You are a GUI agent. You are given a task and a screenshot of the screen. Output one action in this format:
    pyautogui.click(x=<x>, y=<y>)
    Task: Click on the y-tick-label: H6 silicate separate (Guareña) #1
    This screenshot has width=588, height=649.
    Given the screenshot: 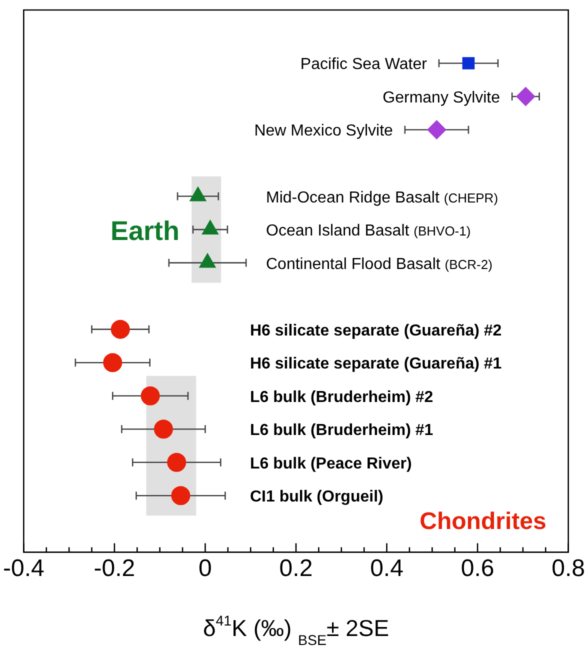 What is the action you would take?
    pyautogui.click(x=376, y=364)
    